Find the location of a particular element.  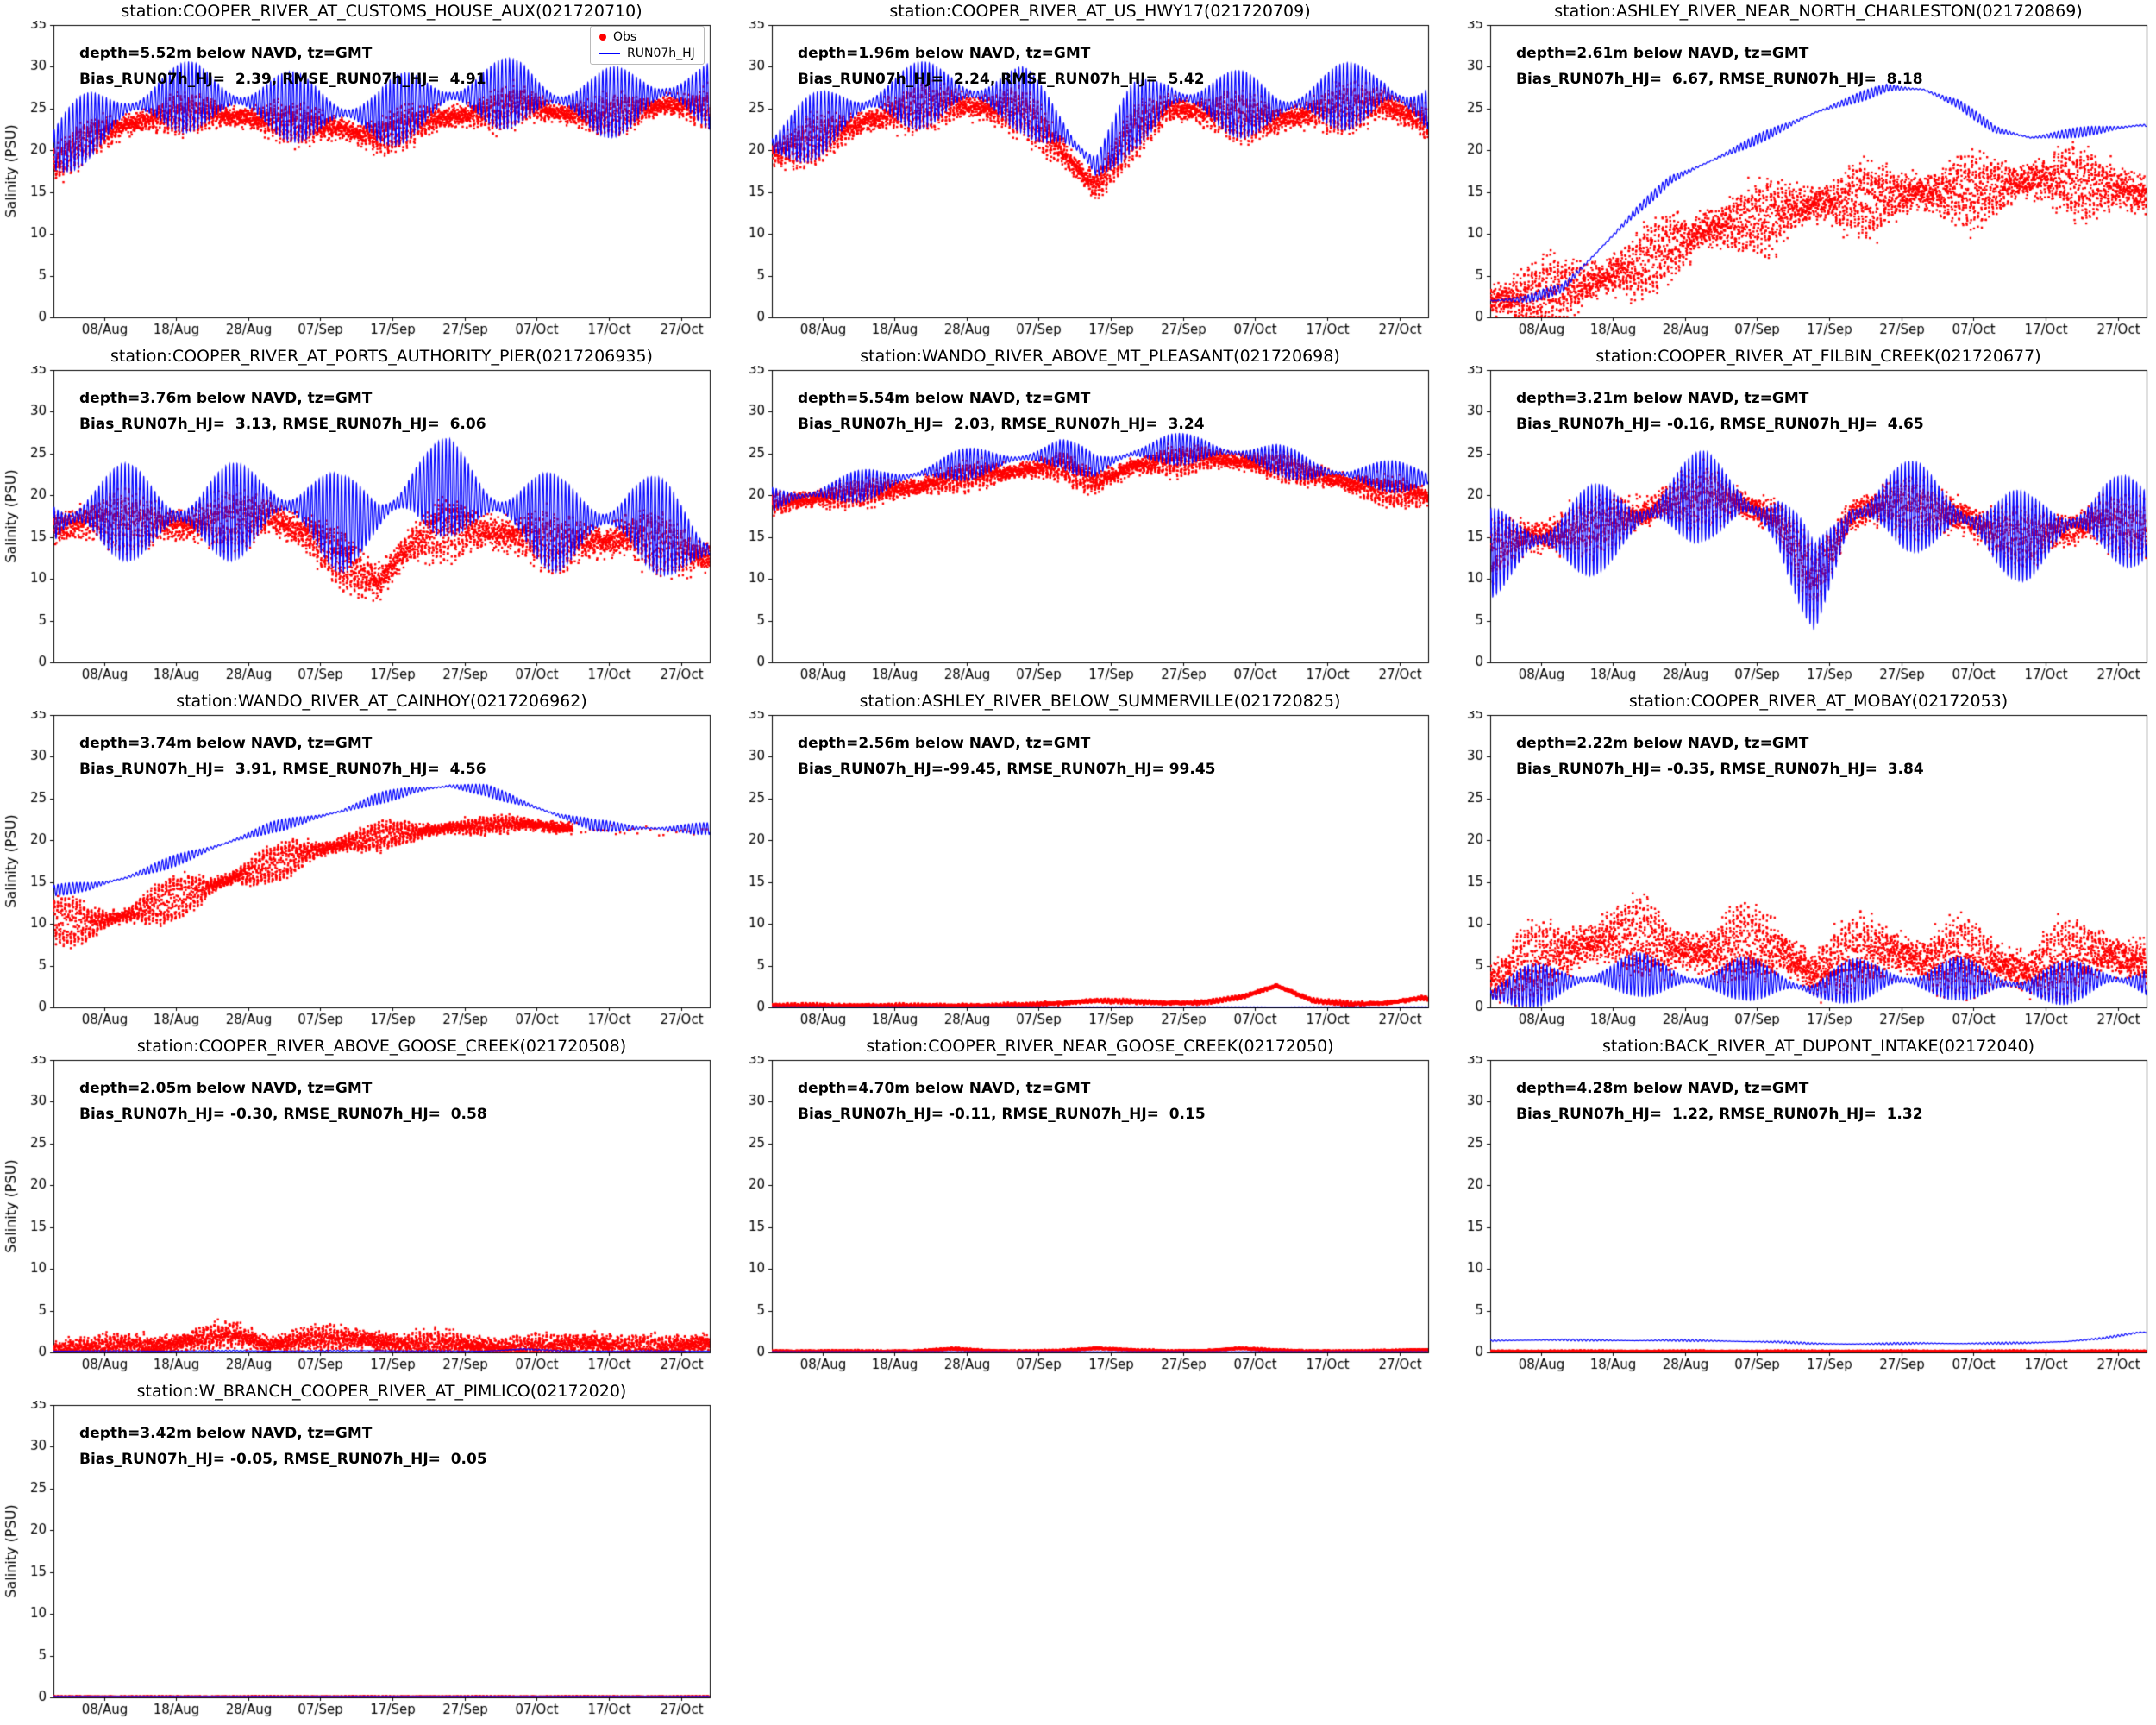

depth-annotation: depth=5.52m below NAVD, tz=GMT is located at coordinates (226, 54).